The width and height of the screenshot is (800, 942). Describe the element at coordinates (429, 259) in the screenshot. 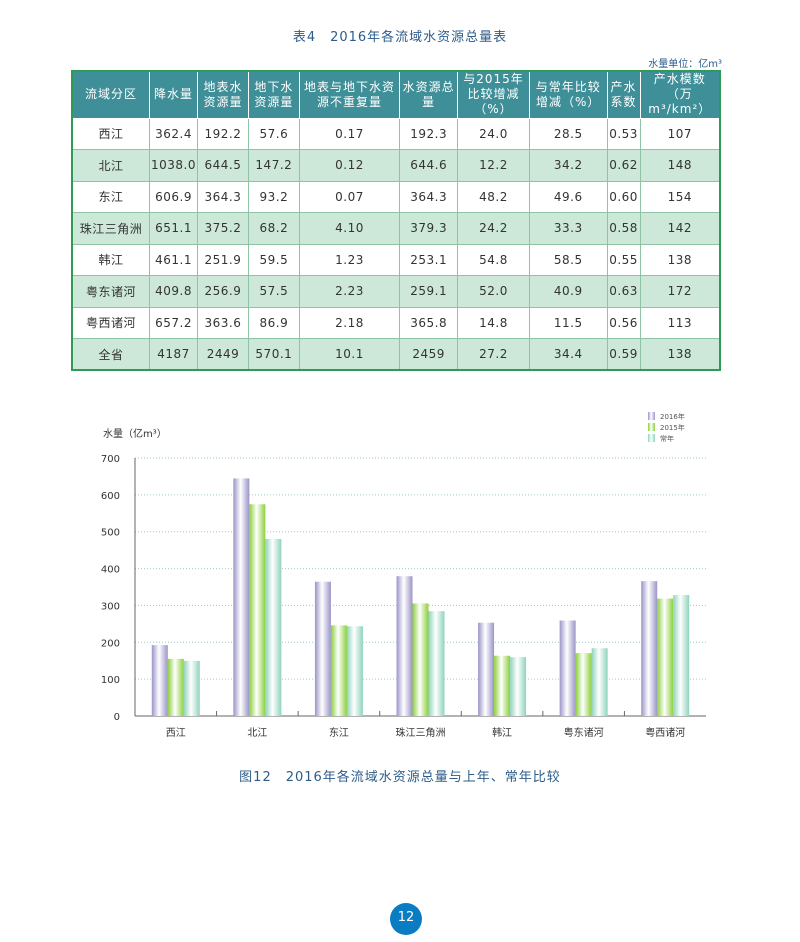

I see `table-cell: 253.1` at that location.